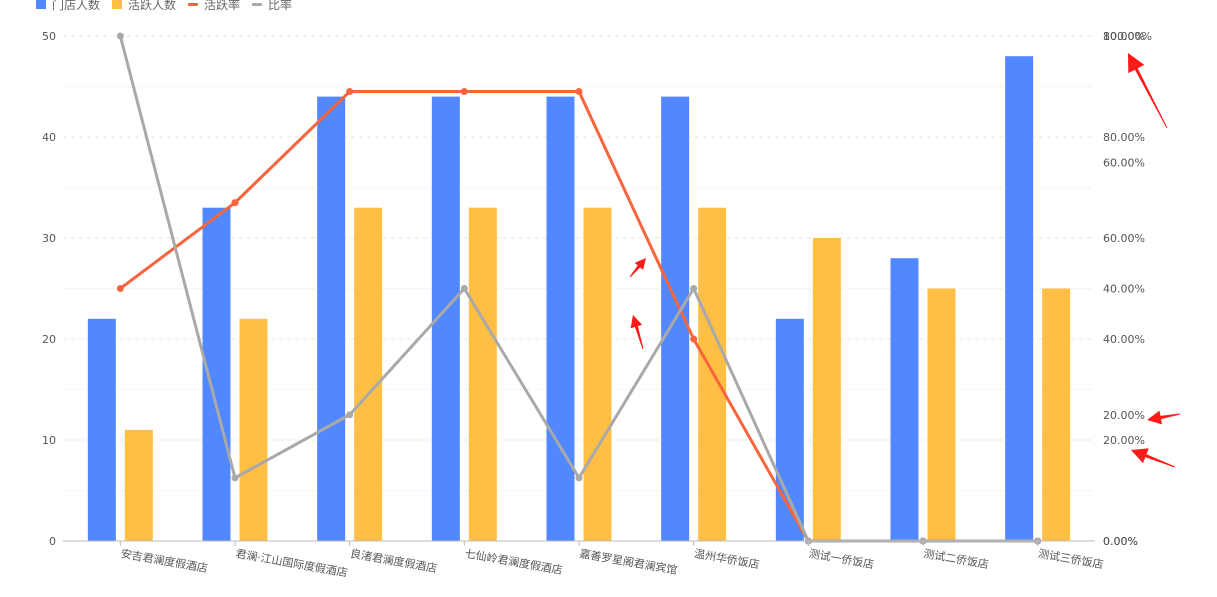  Describe the element at coordinates (49, 36) in the screenshot. I see `y-tick-label: 50` at that location.